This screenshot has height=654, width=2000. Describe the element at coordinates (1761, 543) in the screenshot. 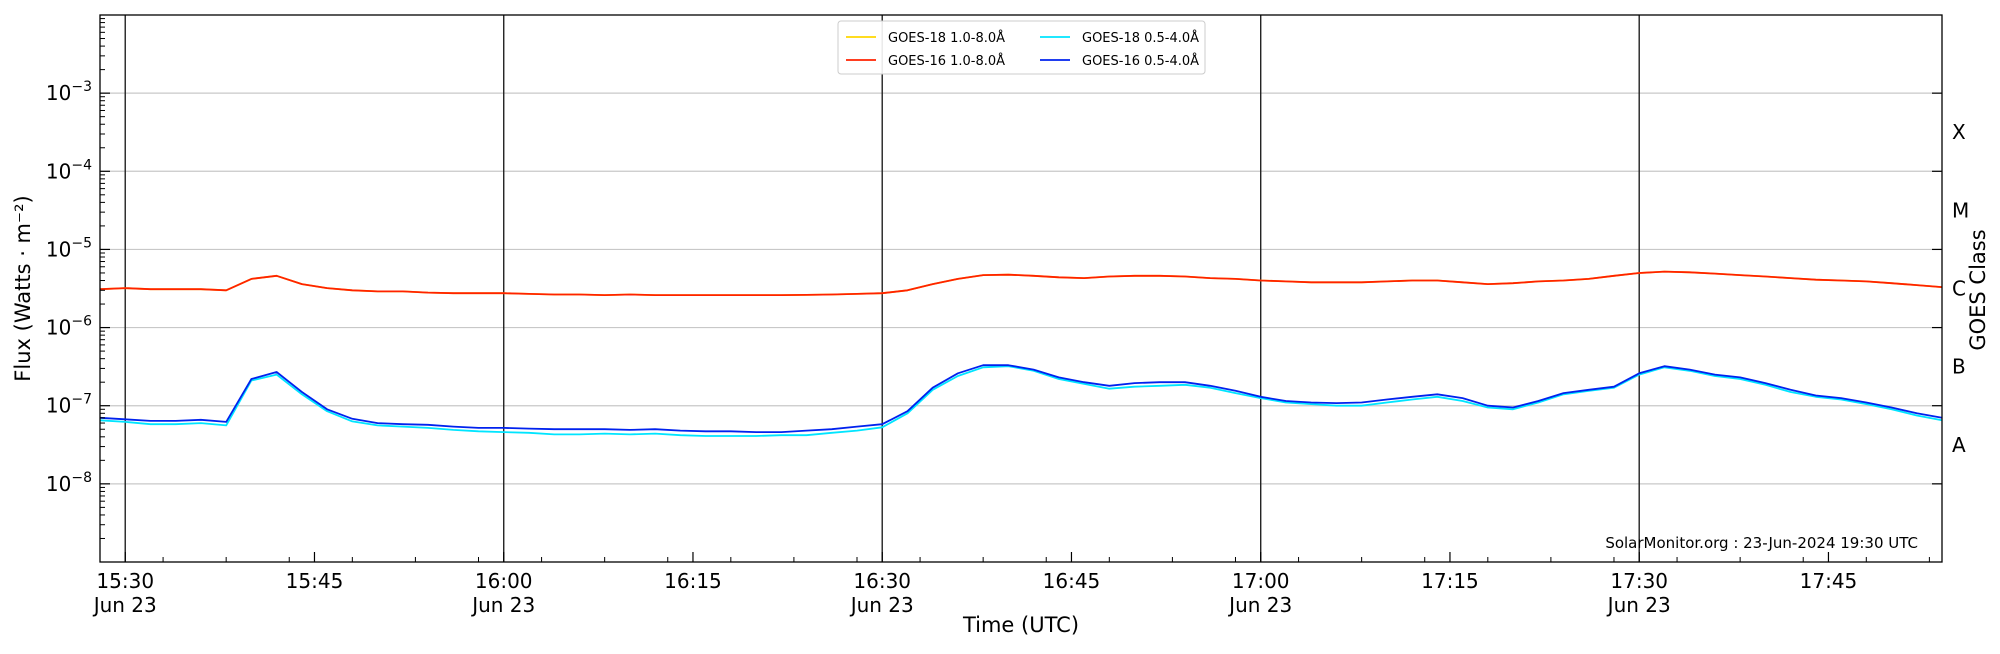

I see `source-annotation: SolarMonitor.org : 23-Jun-2024 19:30 UTC` at that location.